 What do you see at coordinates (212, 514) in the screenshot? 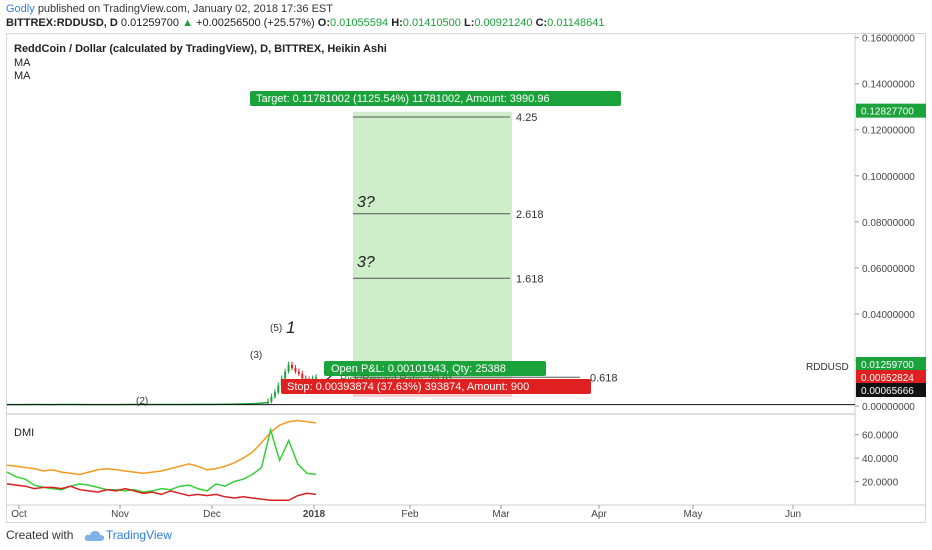
I see `time-tick-label: Dec` at bounding box center [212, 514].